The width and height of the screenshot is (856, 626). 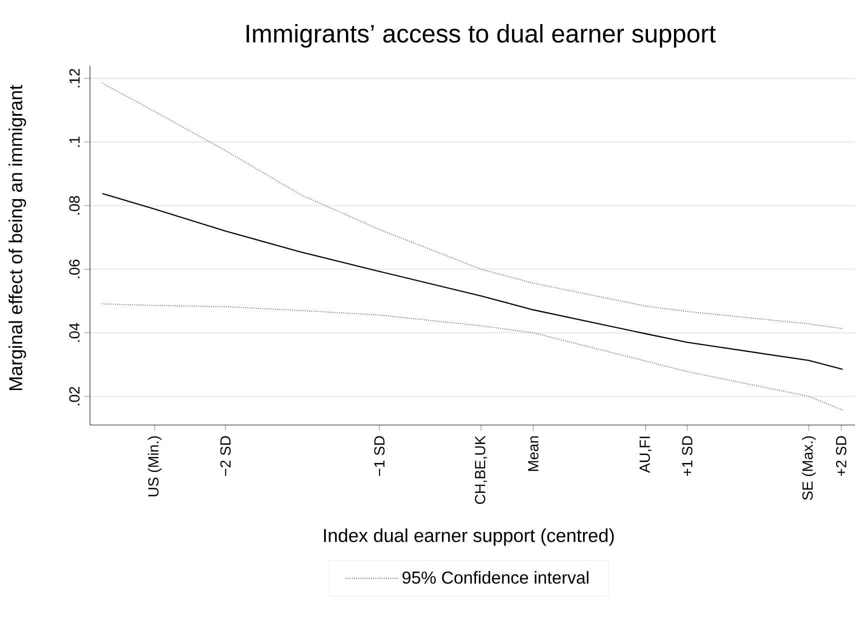 I want to click on x-tick-label: −2 SD, so click(x=225, y=456).